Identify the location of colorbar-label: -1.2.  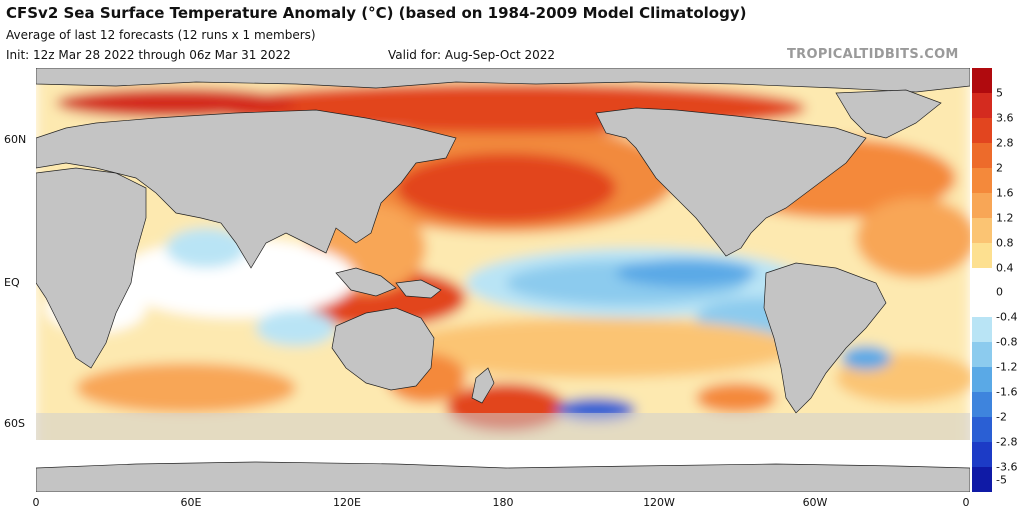
(1007, 367).